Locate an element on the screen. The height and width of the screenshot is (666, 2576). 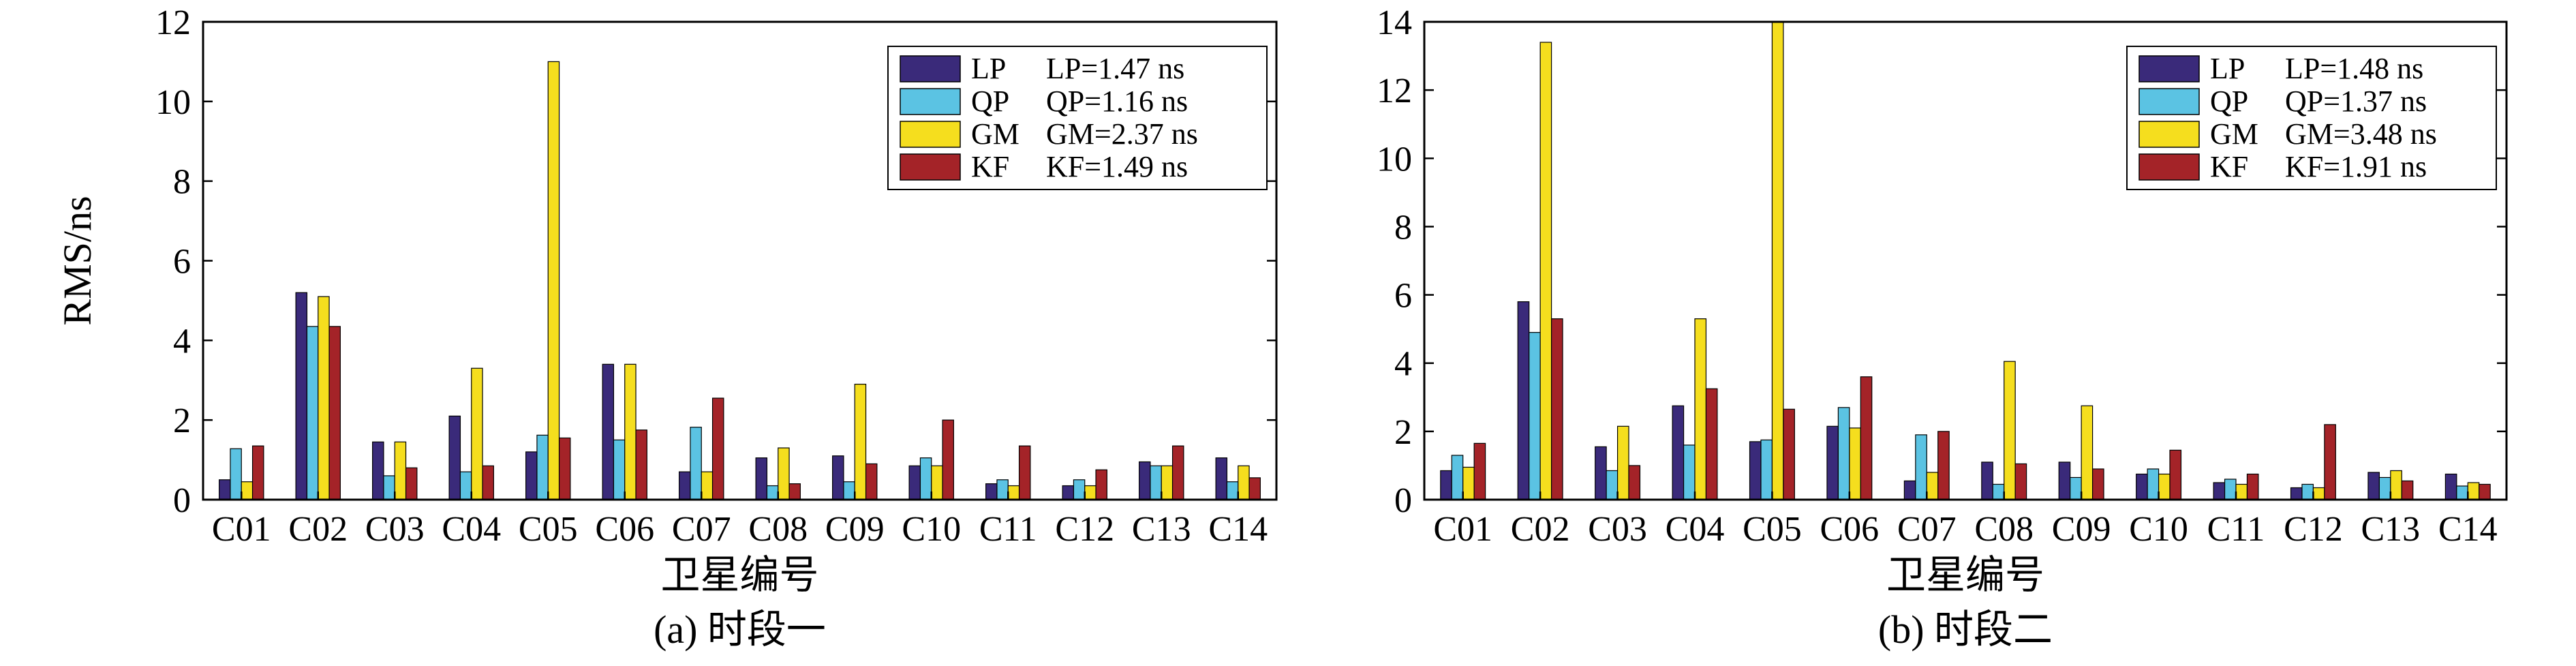
bar-kf-c01 is located at coordinates (257, 472).